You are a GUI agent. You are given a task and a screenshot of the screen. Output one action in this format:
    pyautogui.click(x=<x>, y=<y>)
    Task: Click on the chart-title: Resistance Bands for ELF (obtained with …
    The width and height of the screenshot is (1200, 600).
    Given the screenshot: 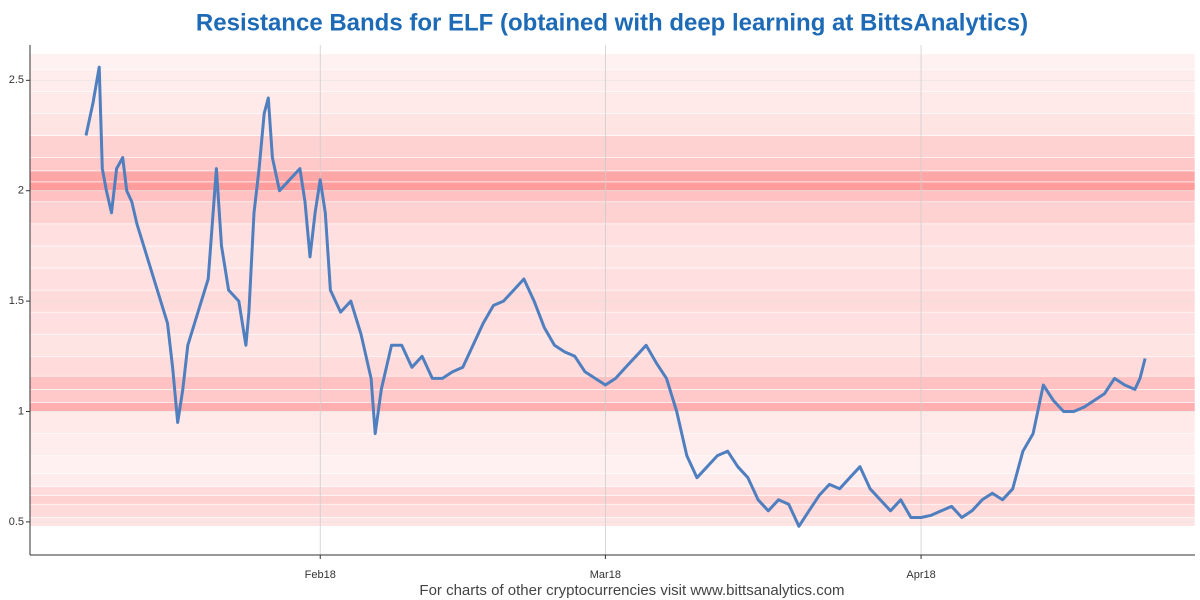 What is the action you would take?
    pyautogui.click(x=612, y=22)
    